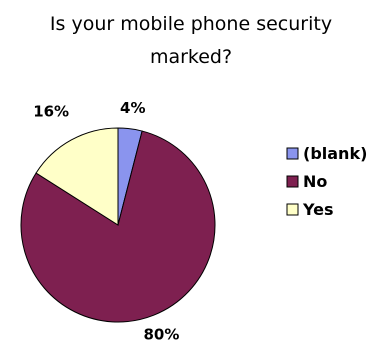 This screenshot has width=385, height=347. Describe the element at coordinates (292, 181) in the screenshot. I see `legend-swatch-no` at that location.